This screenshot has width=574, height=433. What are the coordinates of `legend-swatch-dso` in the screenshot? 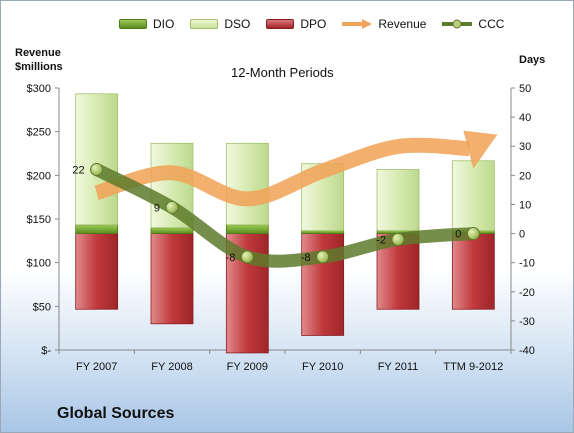 It's located at (204, 24).